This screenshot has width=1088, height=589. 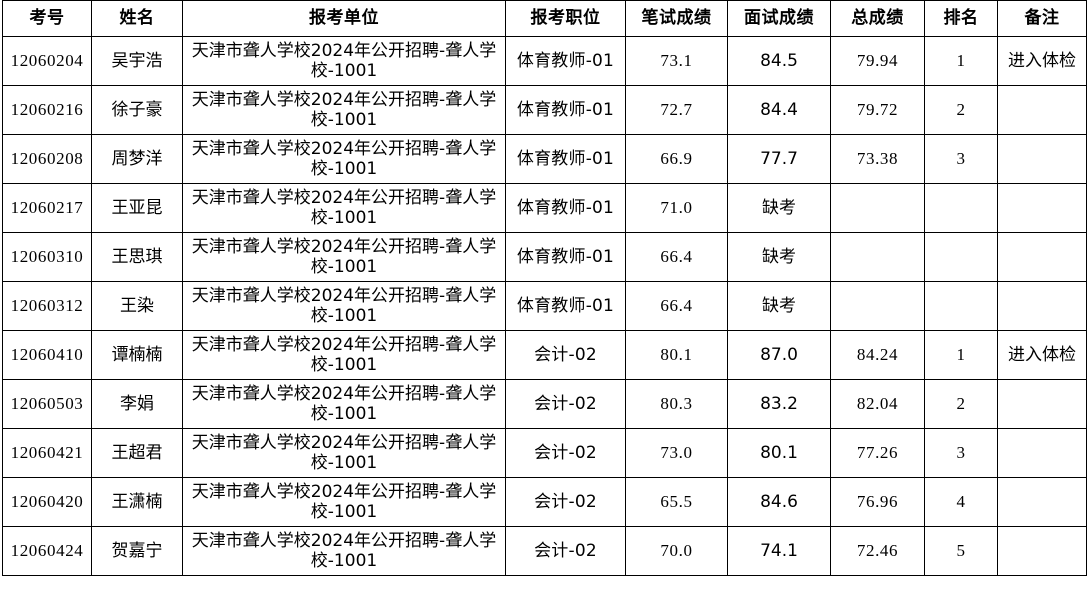 I want to click on cell-rank: 5, so click(x=961, y=551).